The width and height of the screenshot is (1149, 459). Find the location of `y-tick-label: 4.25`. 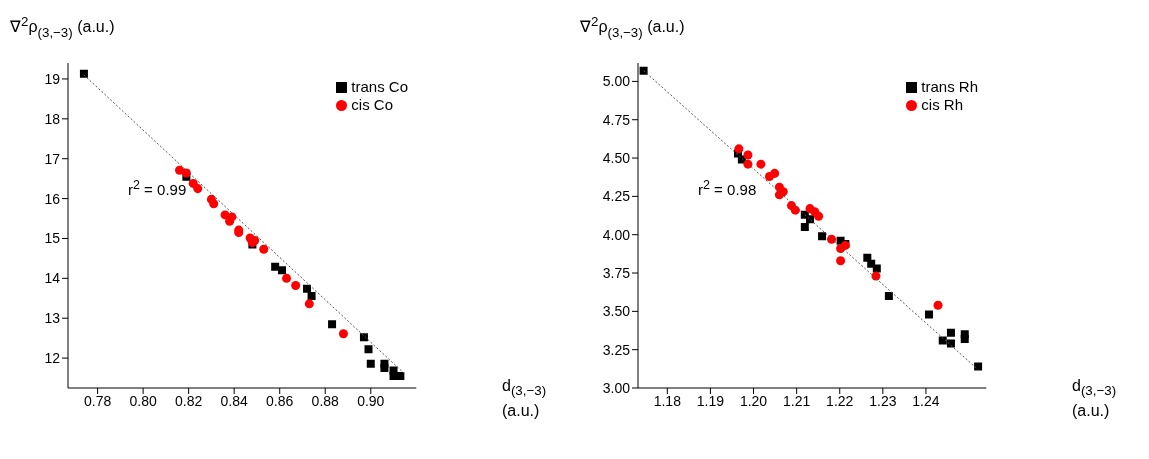

y-tick-label: 4.25 is located at coordinates (616, 196).